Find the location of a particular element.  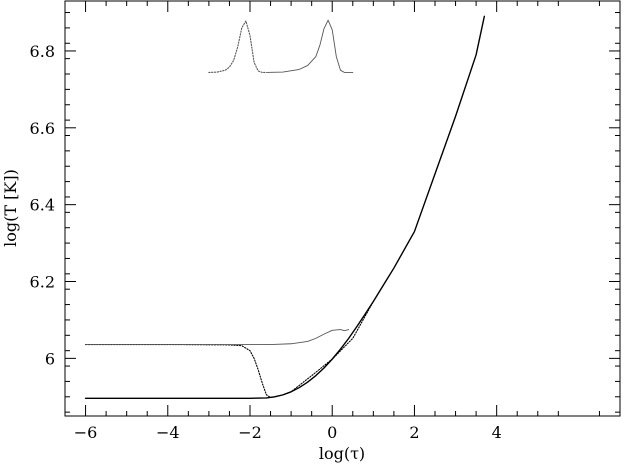

x-tick-label: 0 is located at coordinates (332, 432).